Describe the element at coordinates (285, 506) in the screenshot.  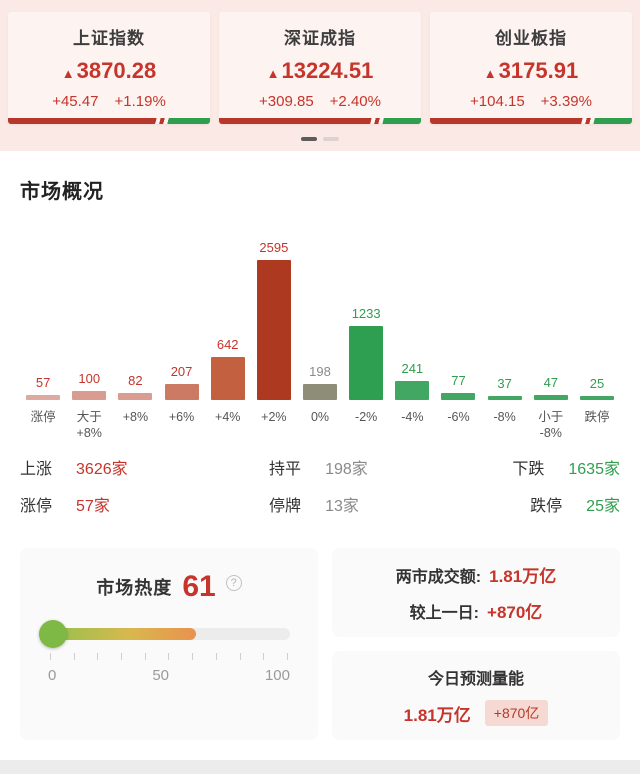
I see `summary-label: 停牌` at that location.